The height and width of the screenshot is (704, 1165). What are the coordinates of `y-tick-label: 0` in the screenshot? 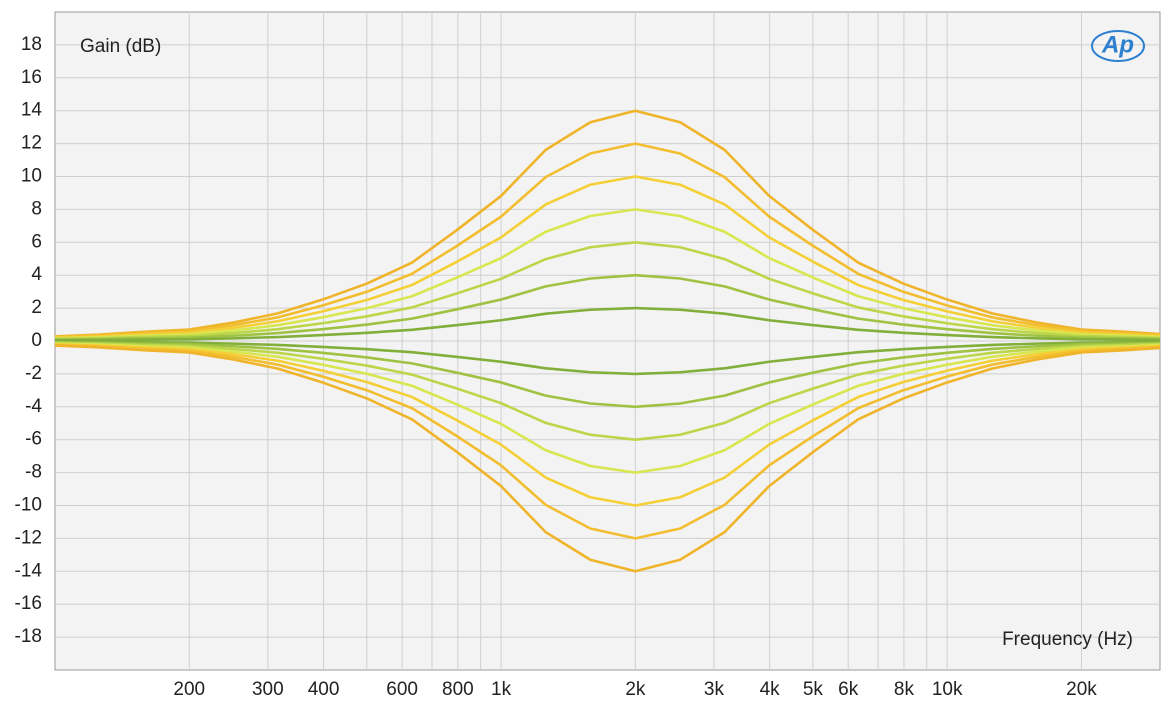 It's located at (36, 340).